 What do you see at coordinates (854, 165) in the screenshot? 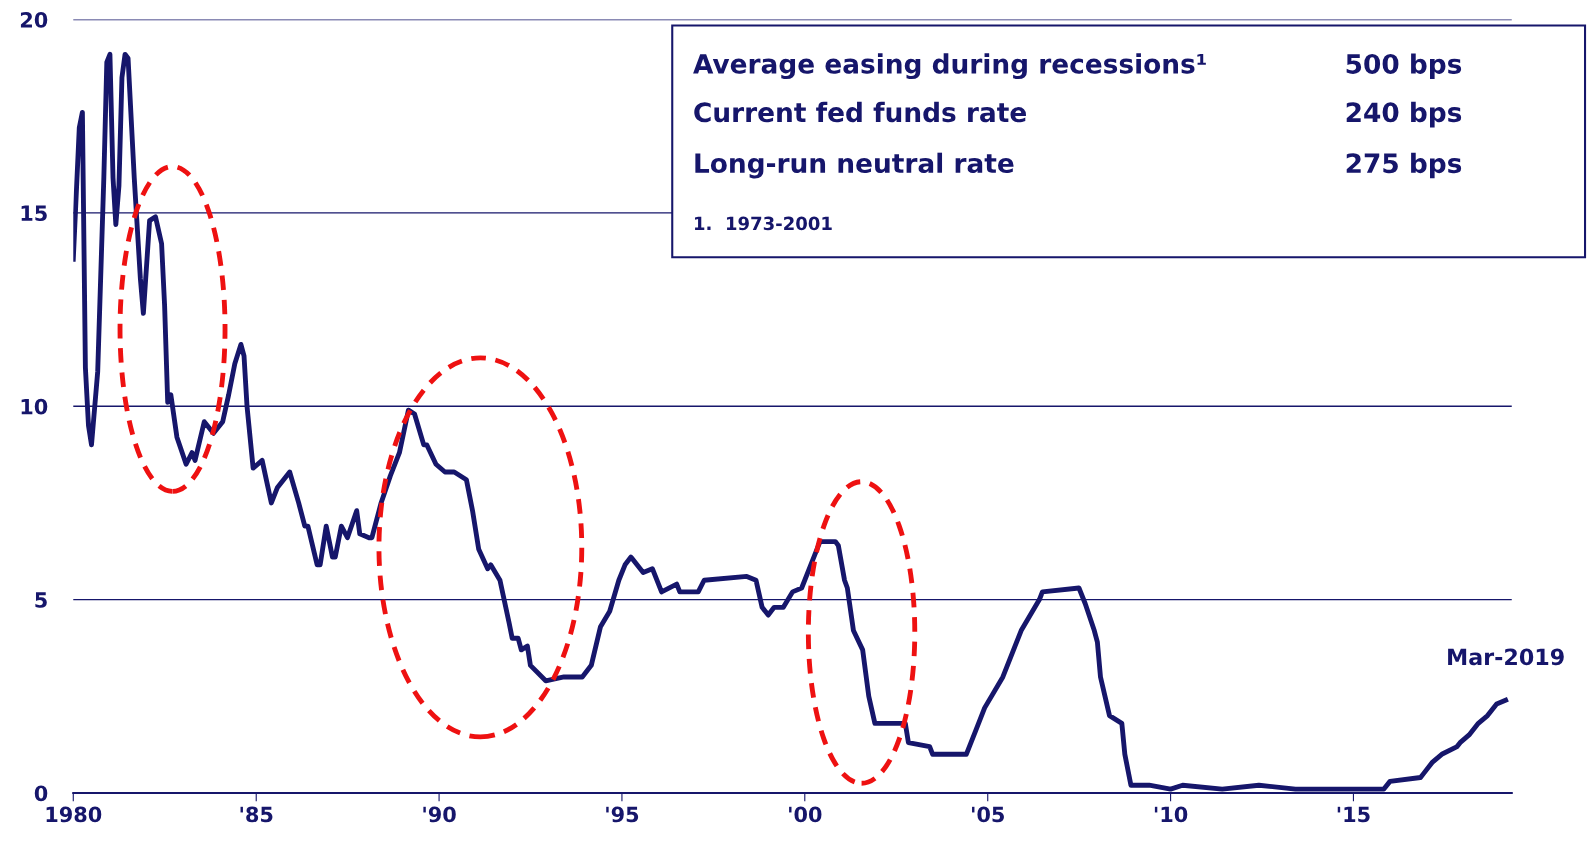
I see `annotation: Long-run neutral rate` at bounding box center [854, 165].